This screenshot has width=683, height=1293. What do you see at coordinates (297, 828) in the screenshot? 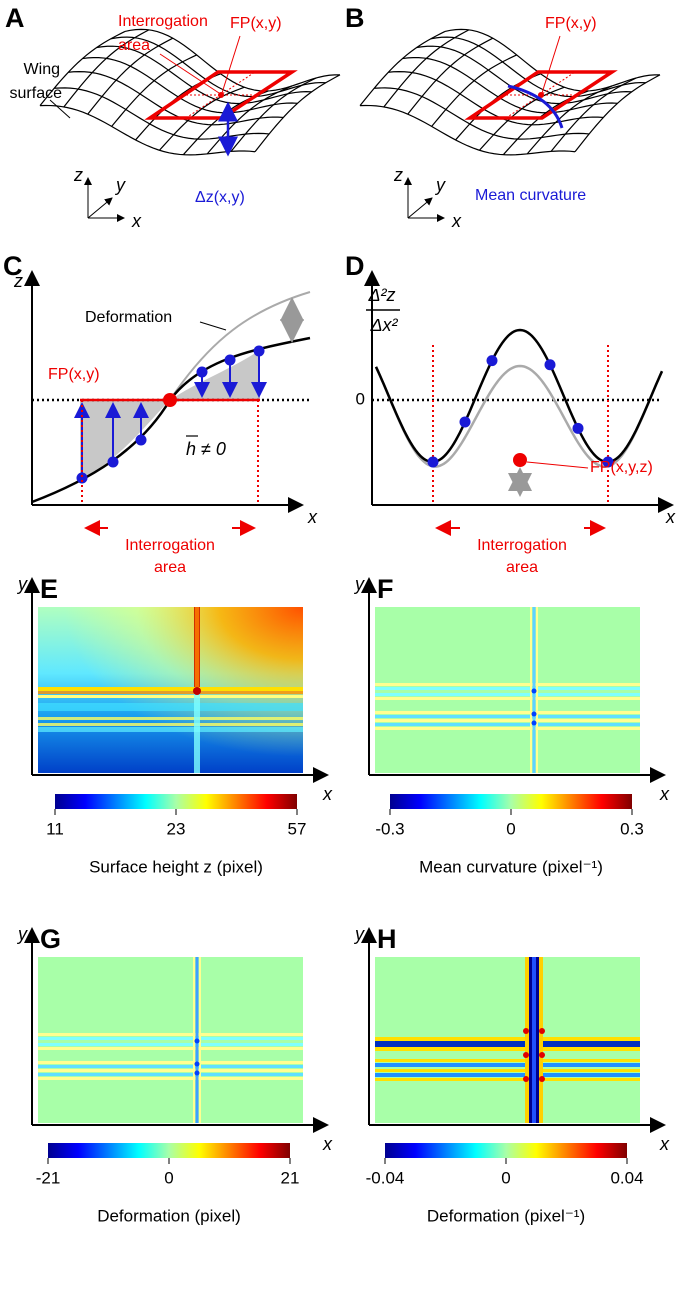
I see `colorbar-tick-label: 57` at bounding box center [297, 828].